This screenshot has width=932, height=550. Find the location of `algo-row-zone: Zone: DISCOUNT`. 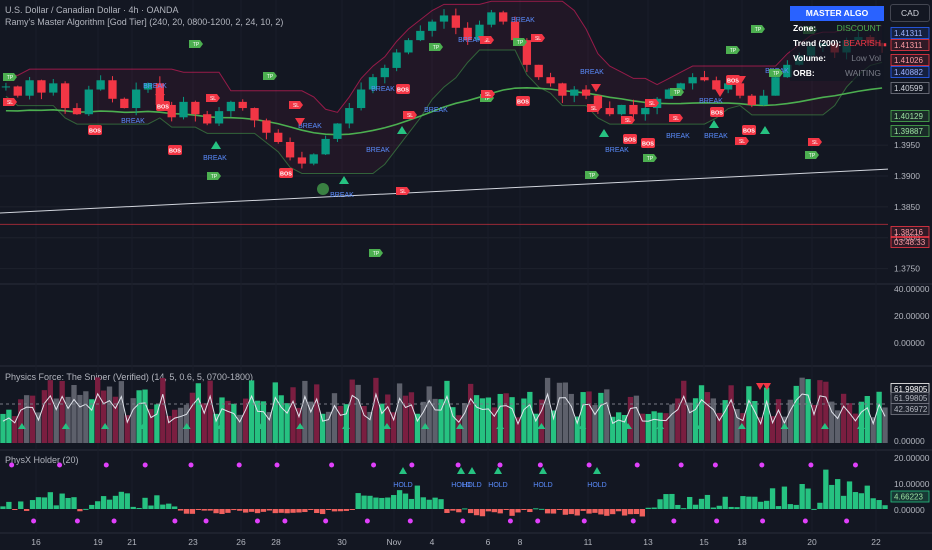

algo-row-zone: Zone: DISCOUNT is located at coordinates (837, 28).